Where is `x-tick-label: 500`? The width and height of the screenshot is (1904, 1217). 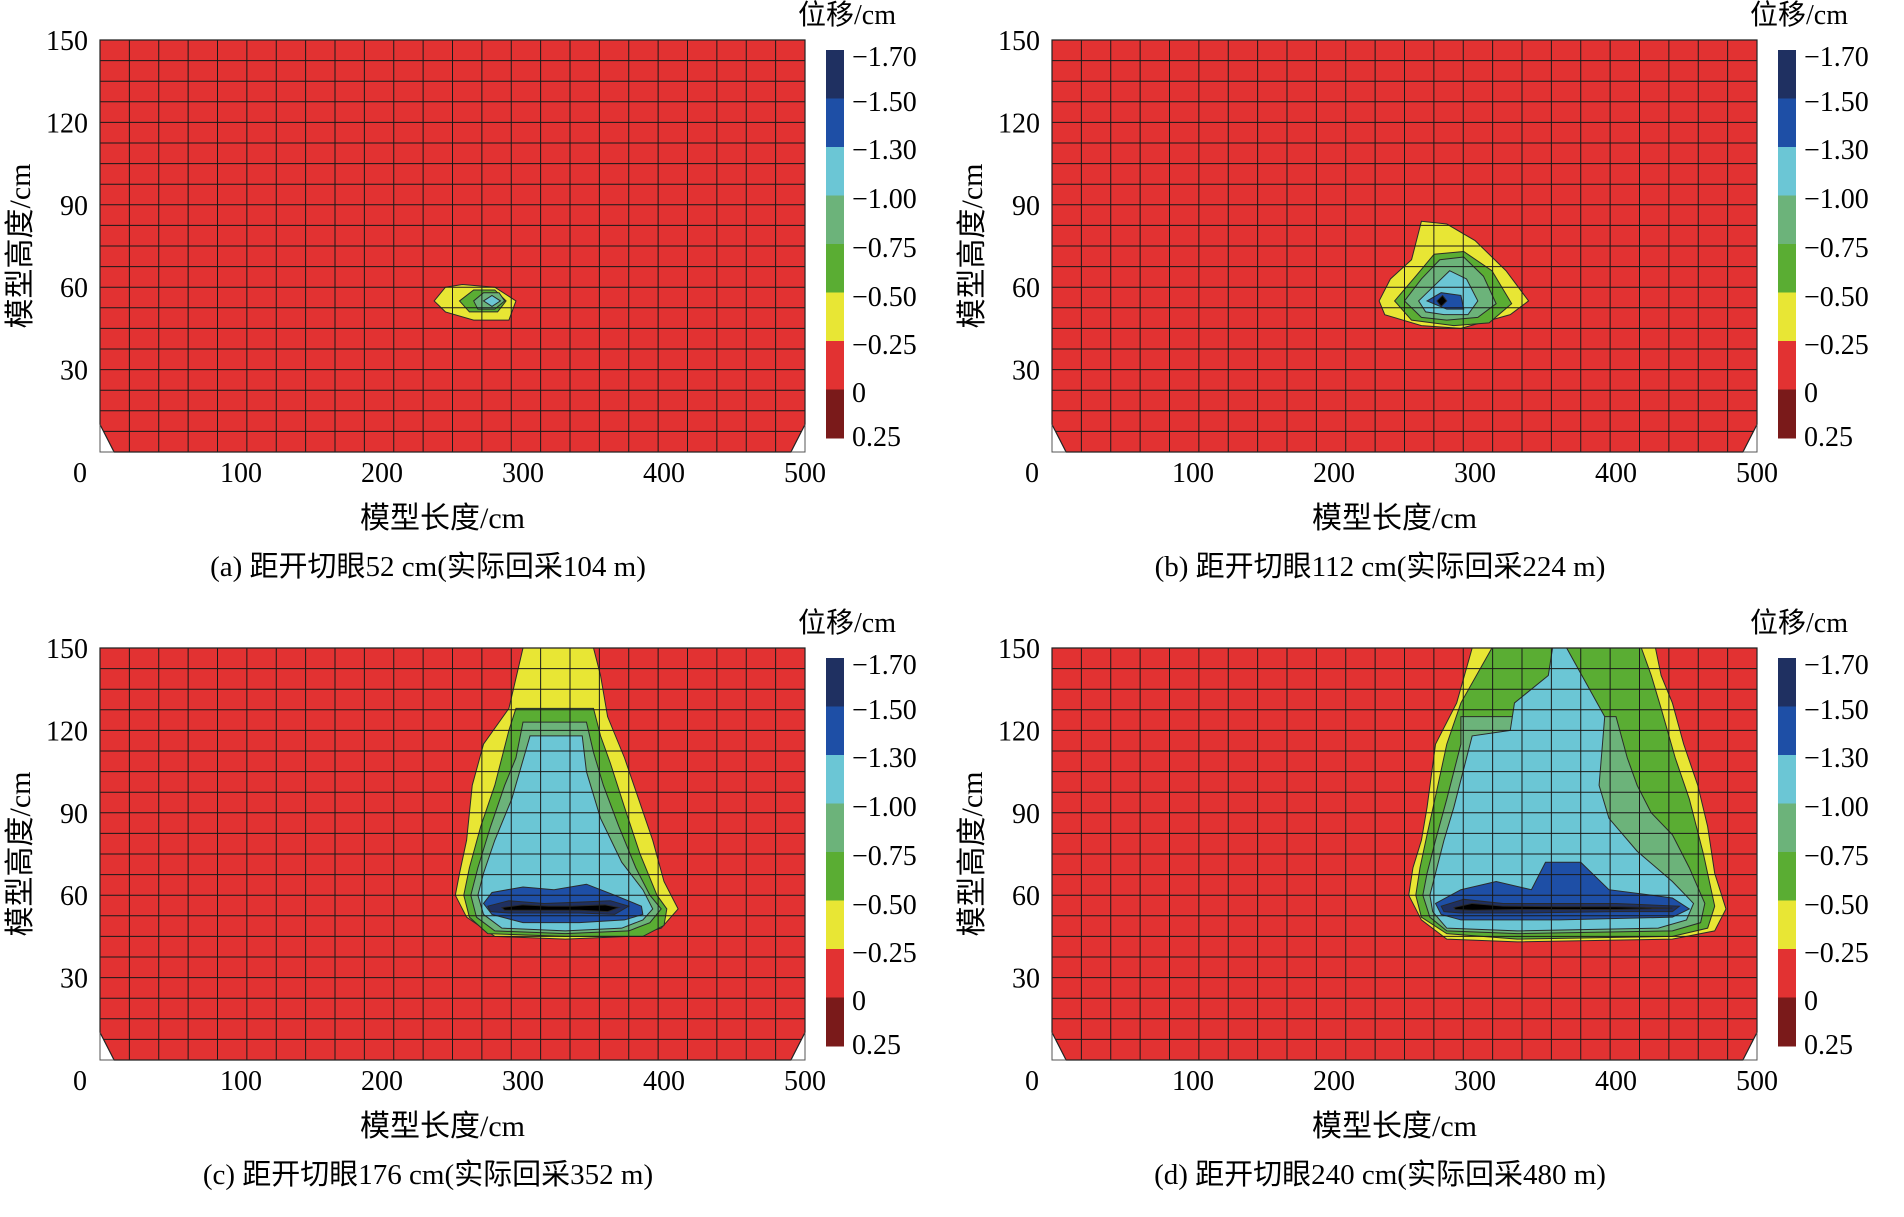 x-tick-label: 500 is located at coordinates (1757, 1081).